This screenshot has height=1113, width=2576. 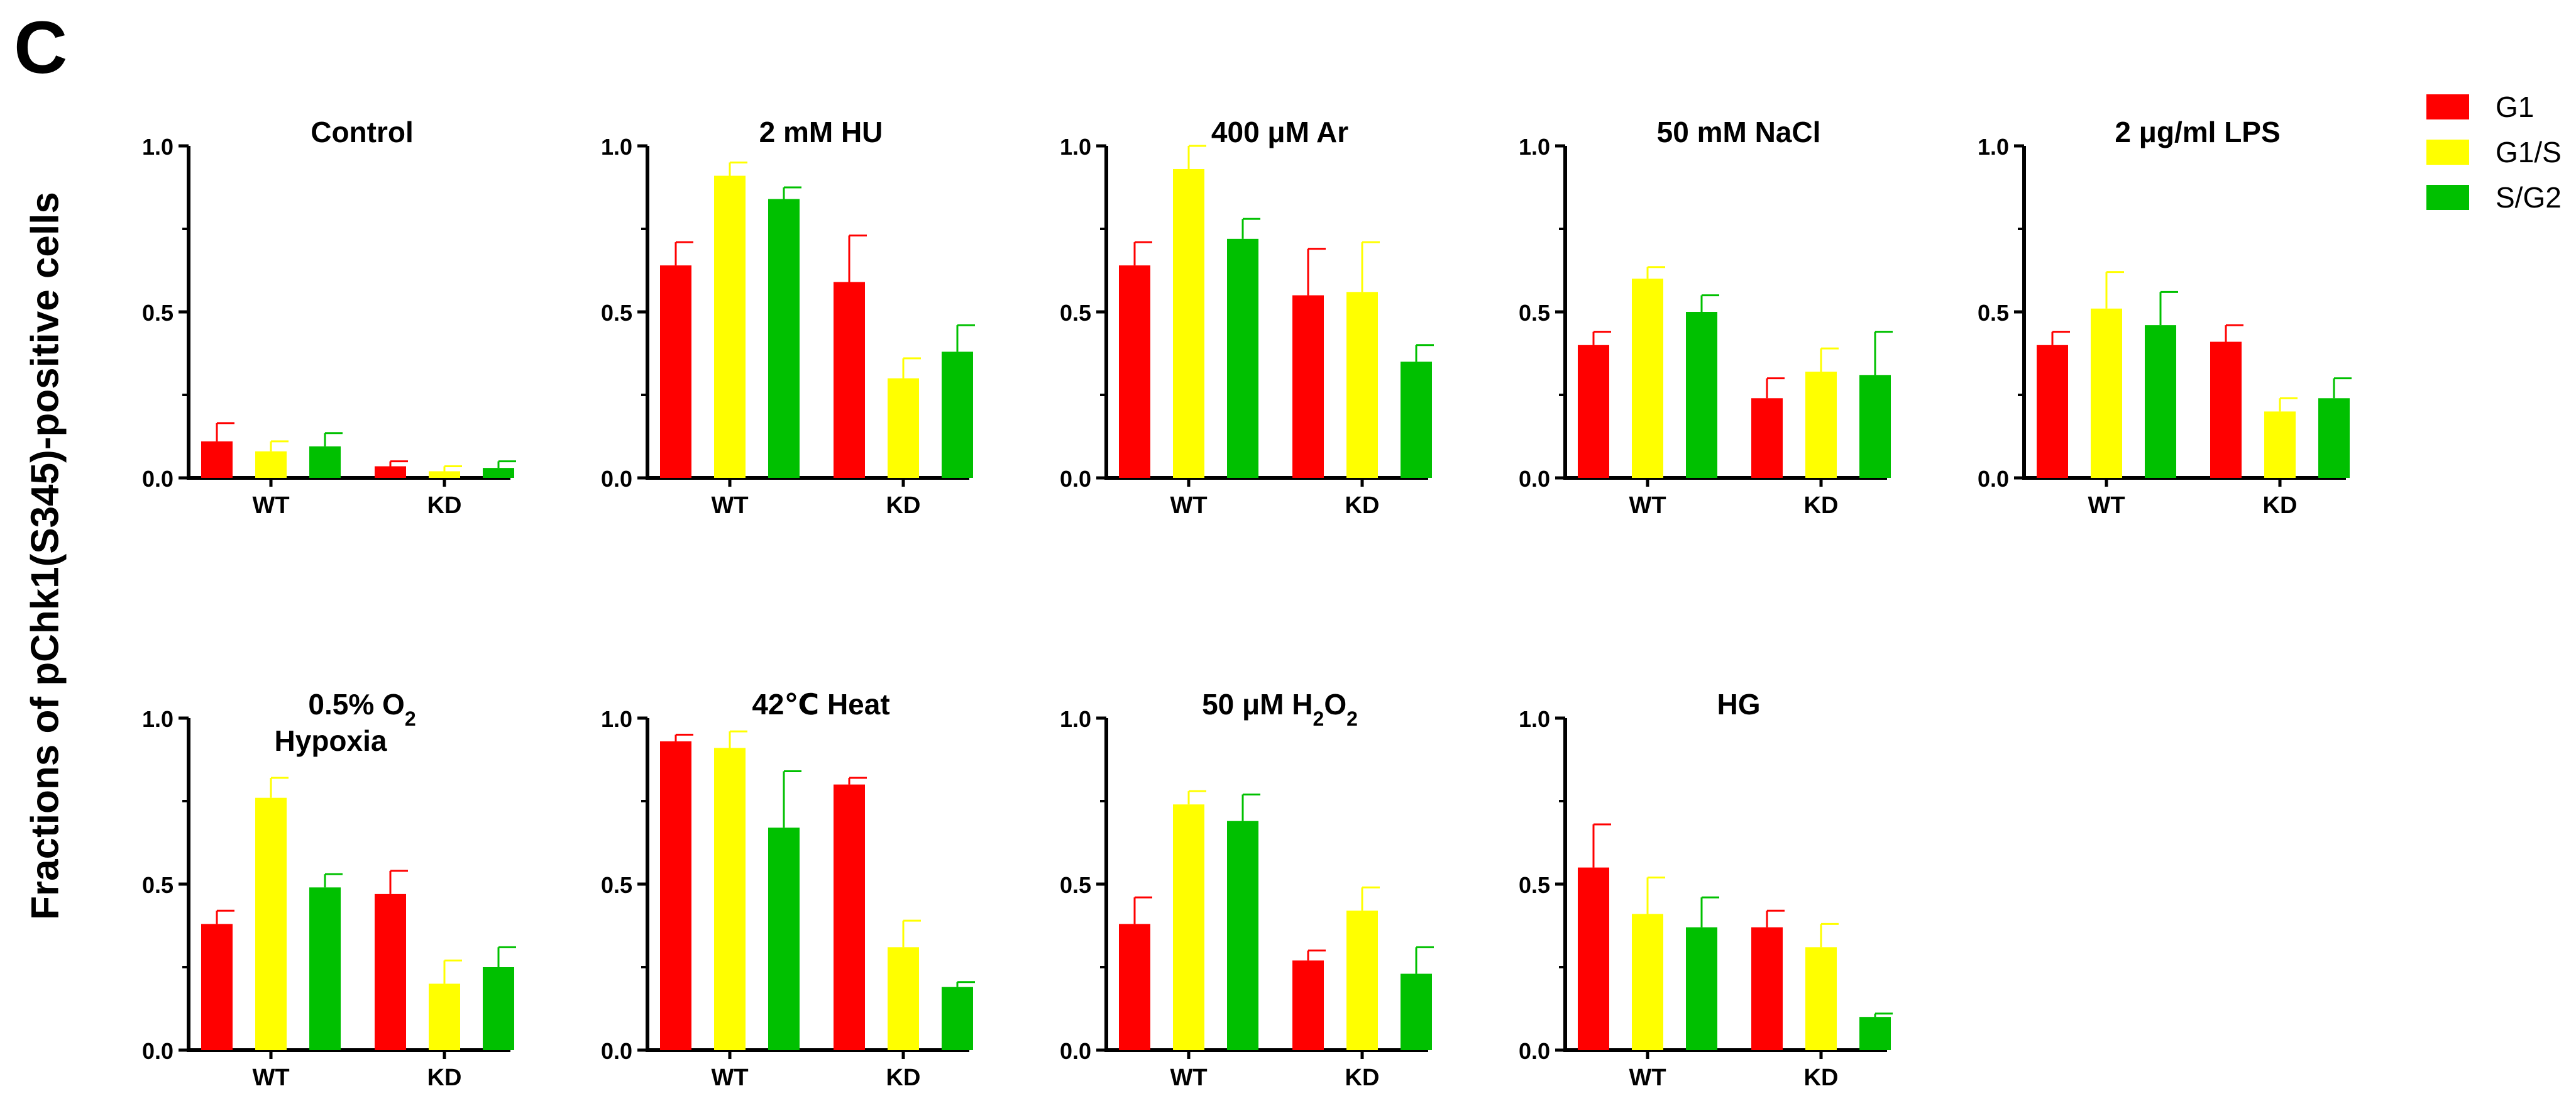 I want to click on chart-title-line2: Hypoxia, so click(x=331, y=740).